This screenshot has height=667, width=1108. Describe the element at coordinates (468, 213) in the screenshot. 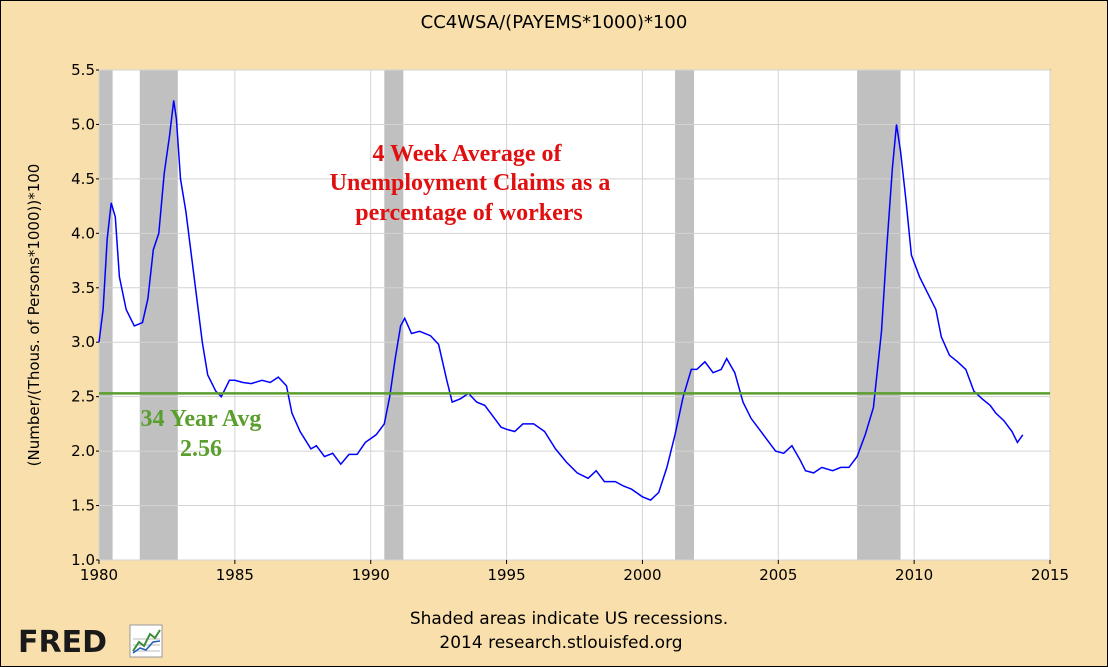

I see `annotation-title-line3: percentage of workers` at that location.